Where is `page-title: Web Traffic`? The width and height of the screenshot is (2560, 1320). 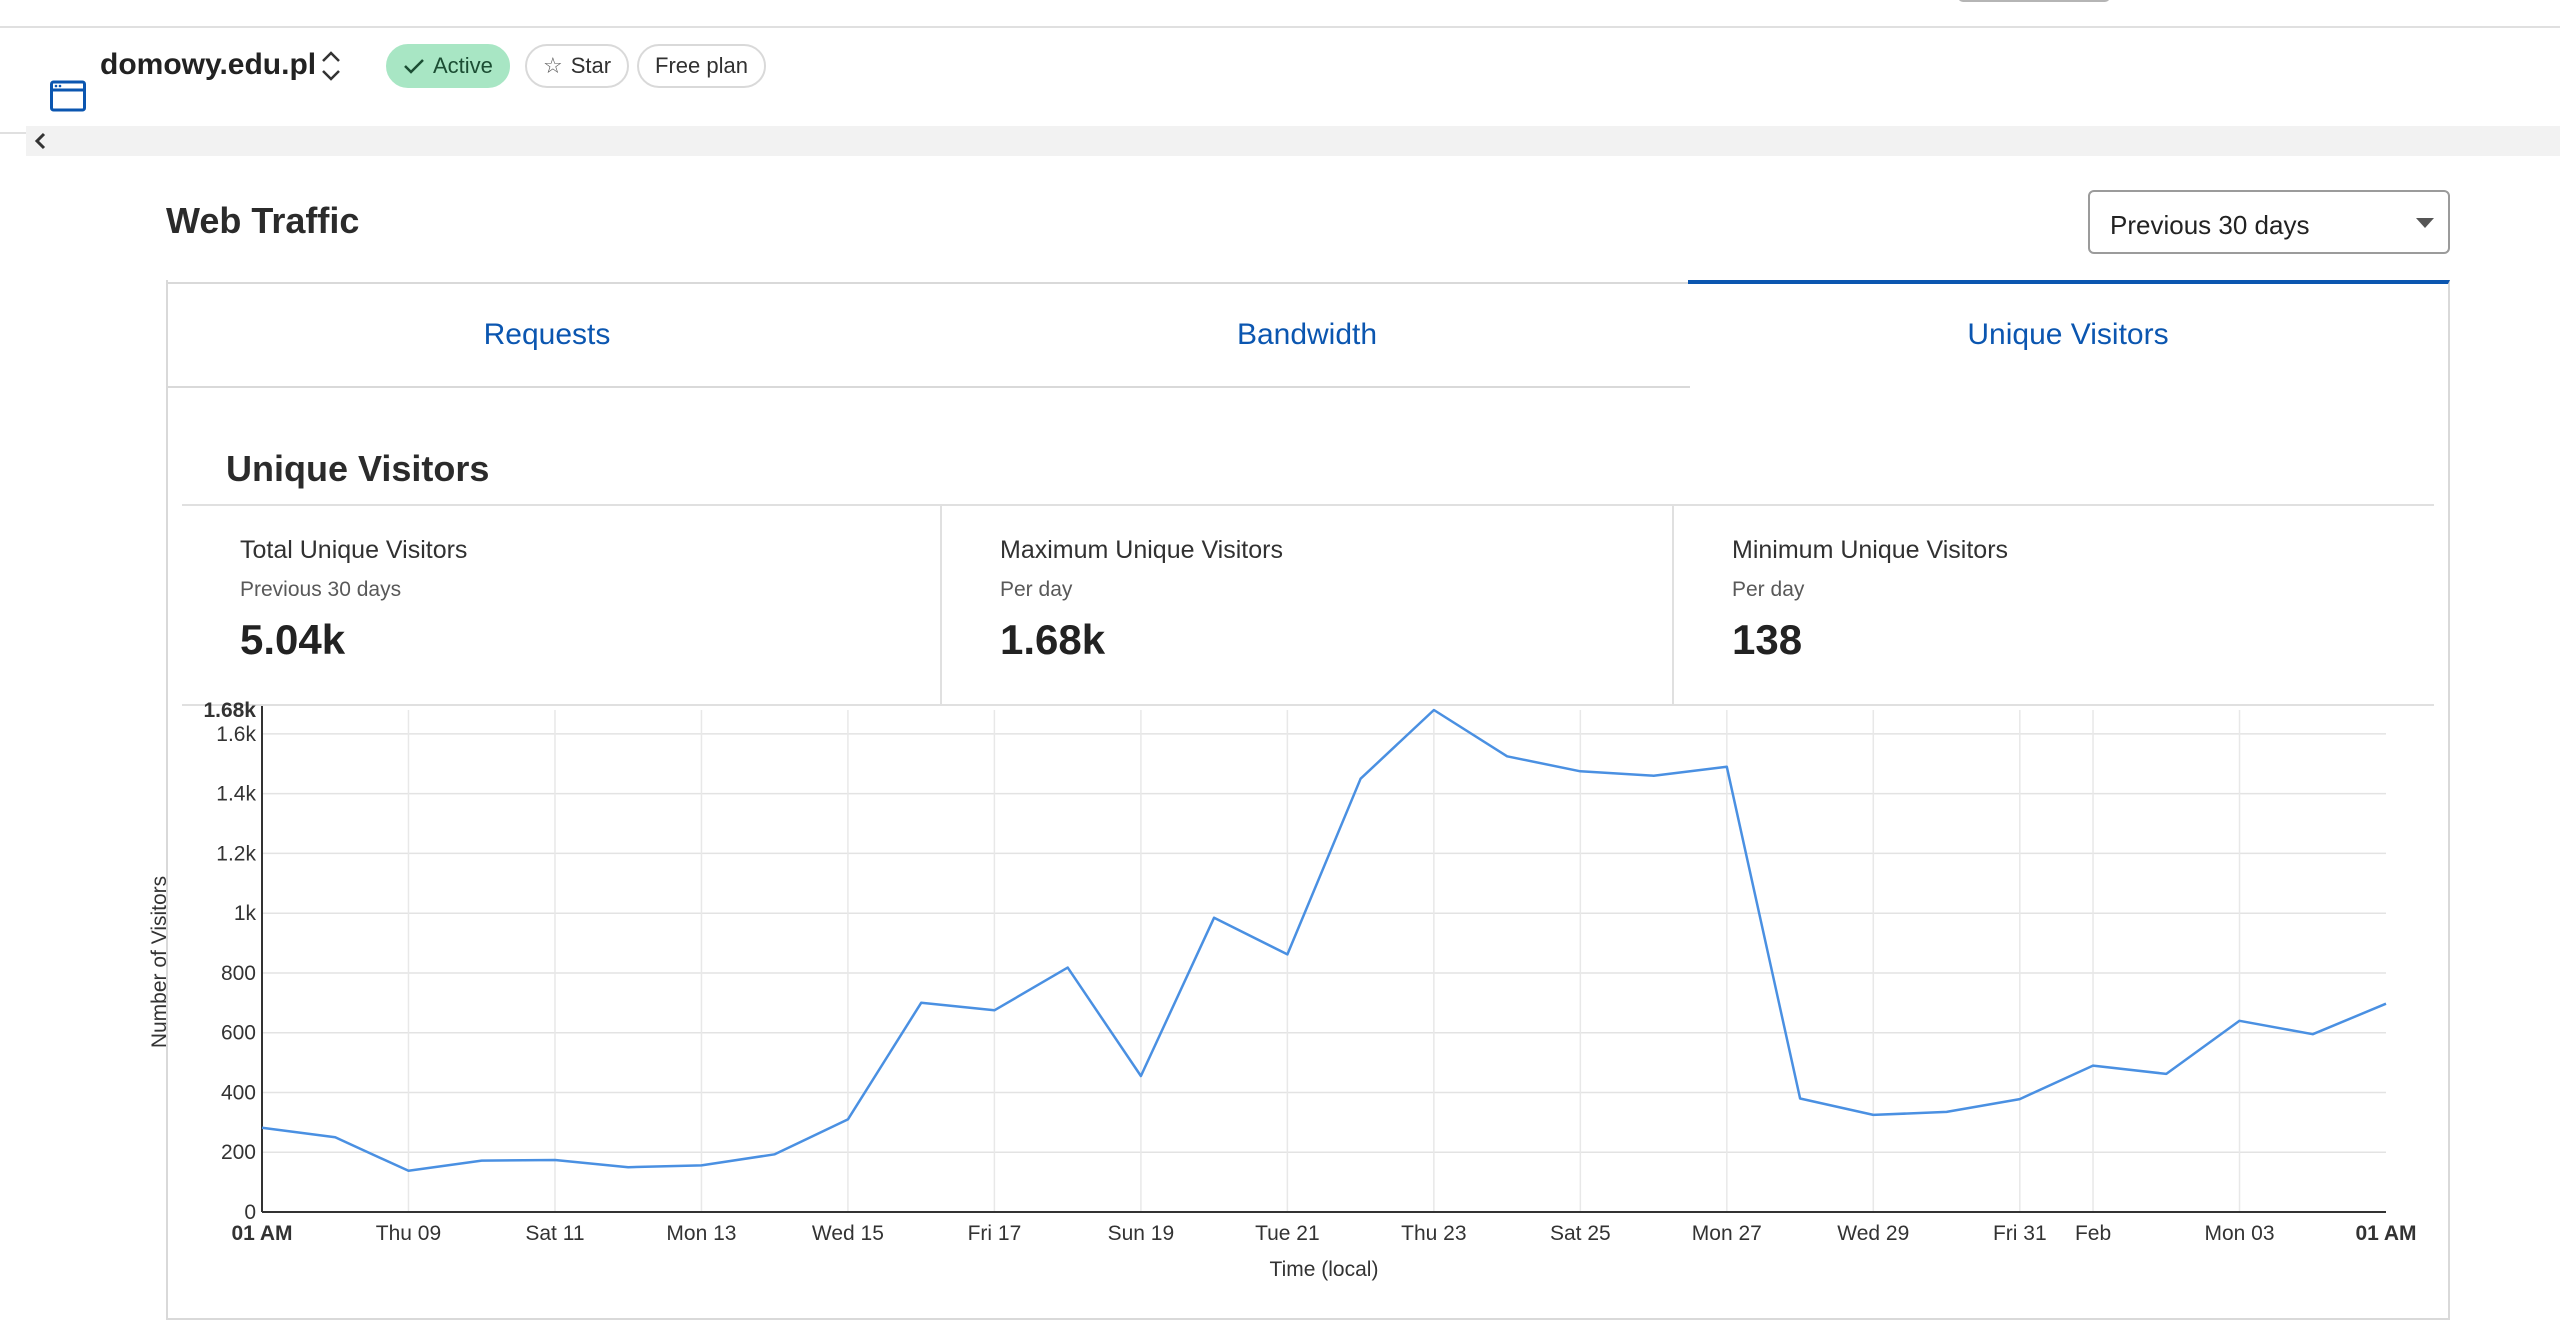
page-title: Web Traffic is located at coordinates (263, 220).